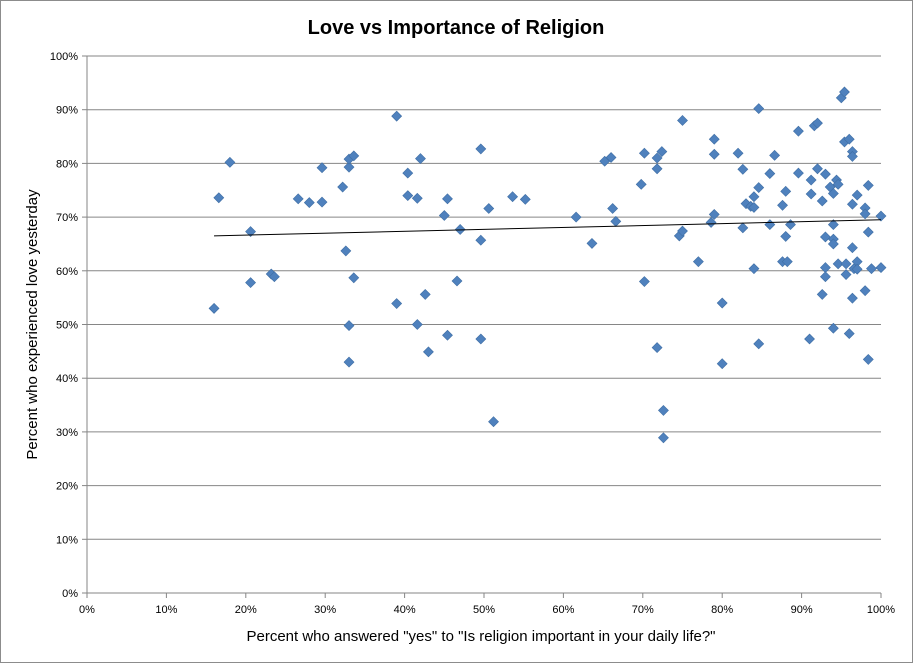 This screenshot has height=663, width=913. Describe the element at coordinates (643, 610) in the screenshot. I see `x-tick-label: 70%` at that location.